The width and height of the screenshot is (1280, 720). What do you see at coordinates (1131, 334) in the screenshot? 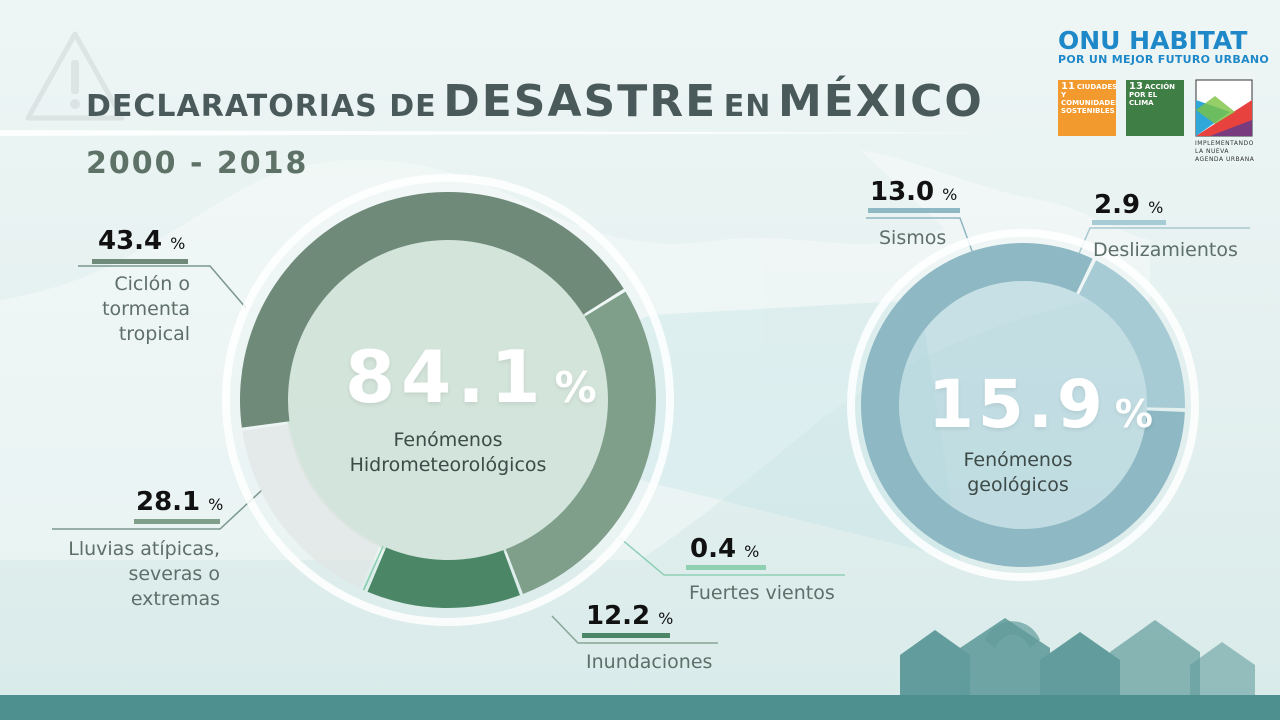
I see `slice-deslizamientos` at bounding box center [1131, 334].